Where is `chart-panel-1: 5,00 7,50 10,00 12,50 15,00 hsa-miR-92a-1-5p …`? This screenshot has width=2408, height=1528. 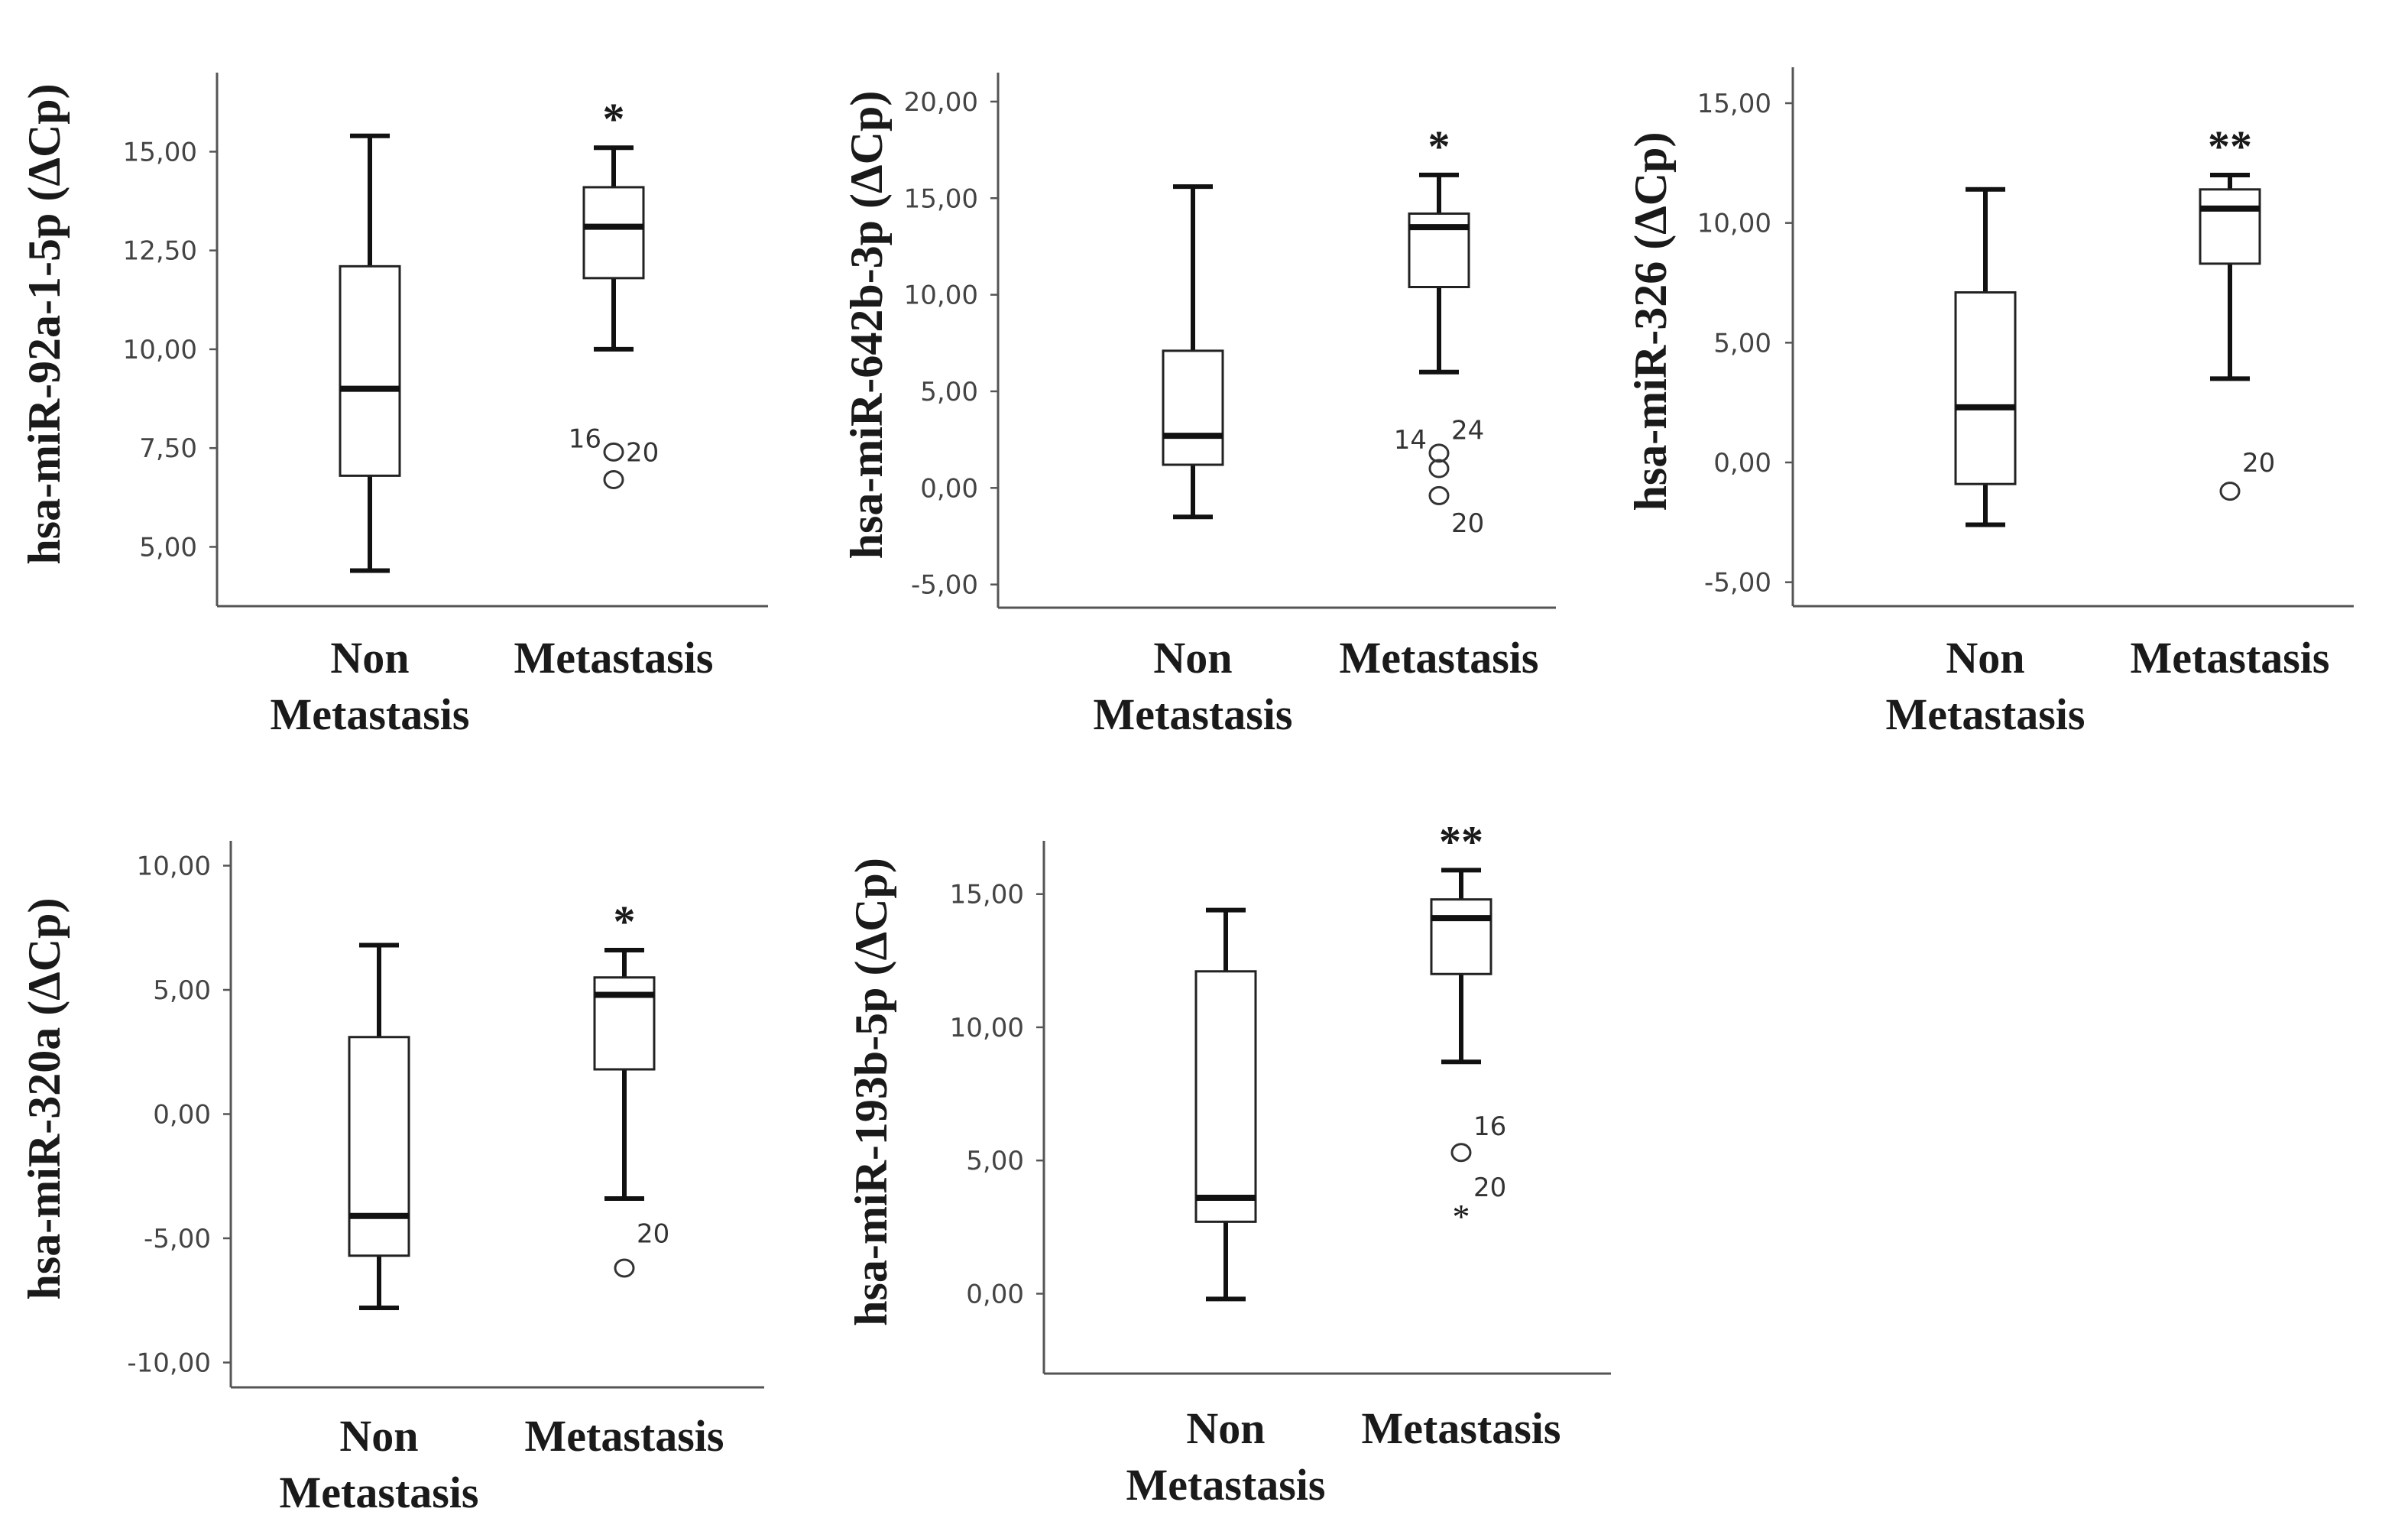 chart-panel-1: 5,00 7,50 10,00 12,50 15,00 hsa-miR-92a-1-5p … is located at coordinates (394, 406).